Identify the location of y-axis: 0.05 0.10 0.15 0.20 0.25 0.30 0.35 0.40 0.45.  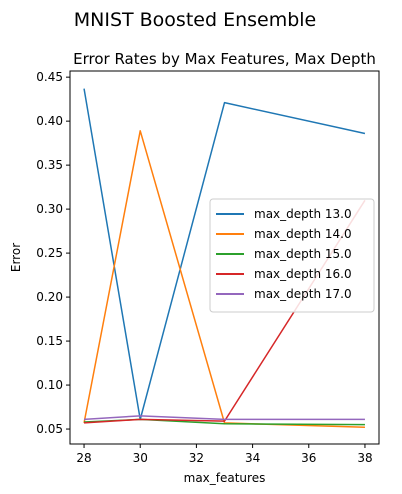
(53, 253).